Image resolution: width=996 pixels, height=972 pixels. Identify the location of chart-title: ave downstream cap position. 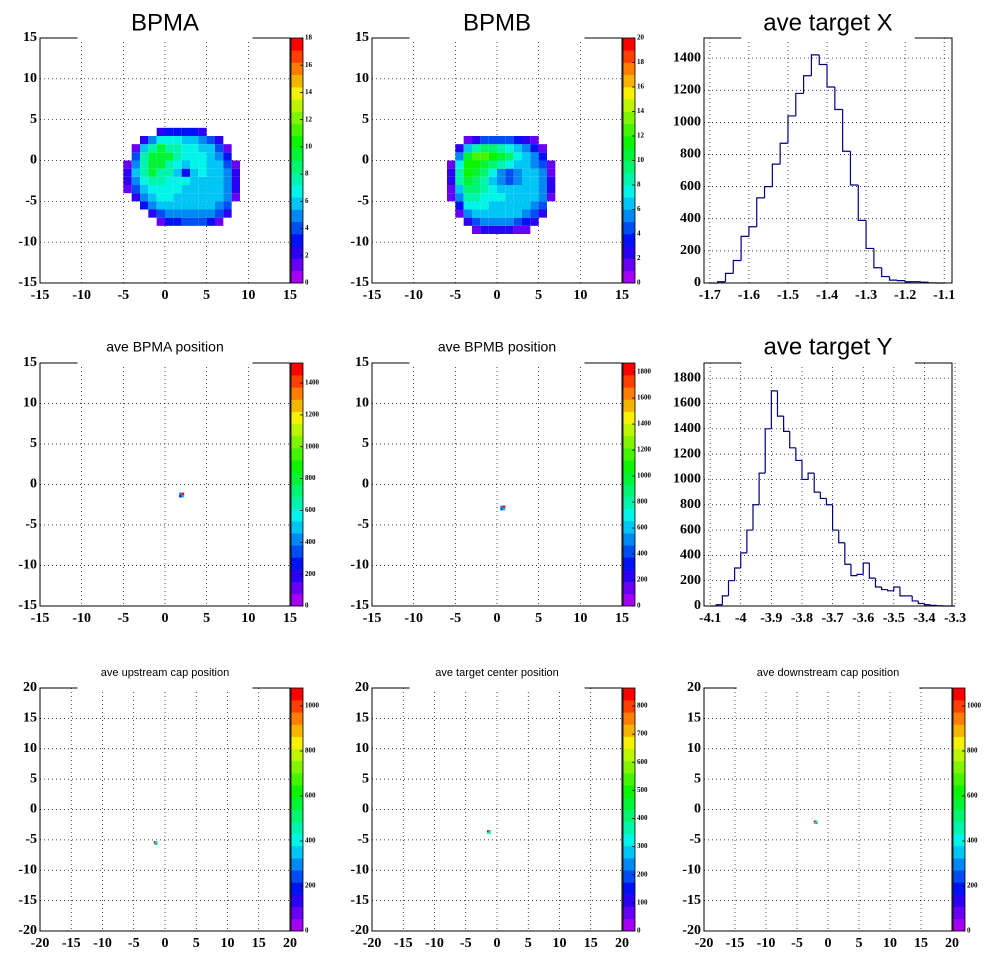
(828, 673).